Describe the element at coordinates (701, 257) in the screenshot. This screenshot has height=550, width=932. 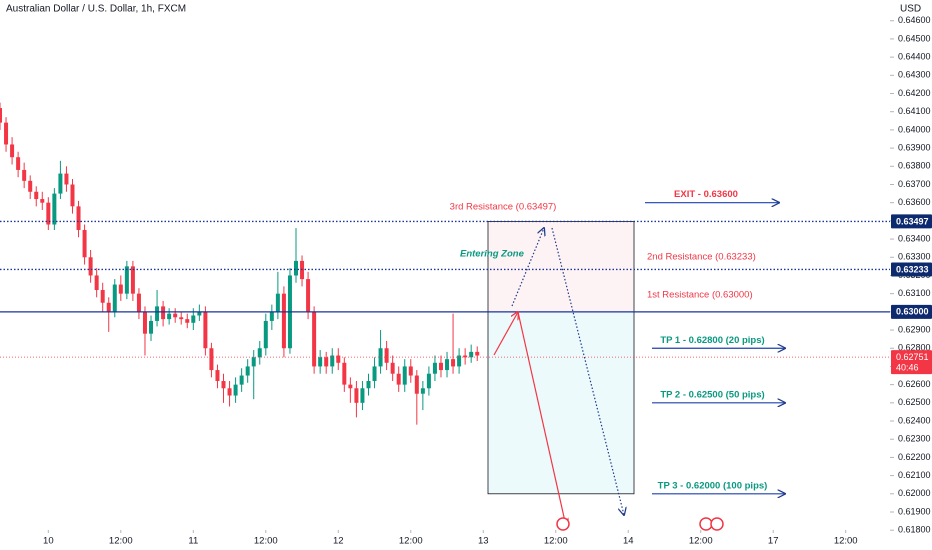
I see `level-label: 2nd Resistance (0.63233)` at that location.